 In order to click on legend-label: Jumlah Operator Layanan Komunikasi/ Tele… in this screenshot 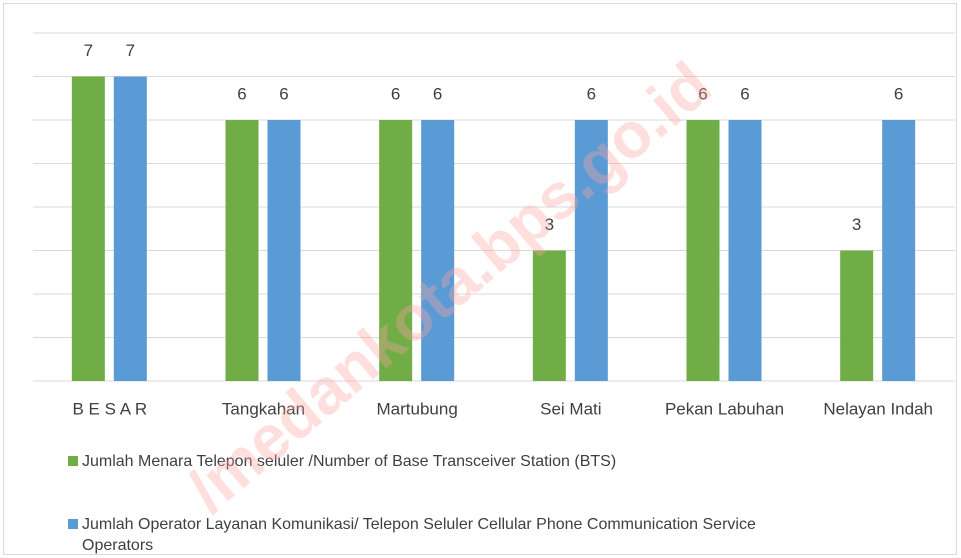, I will do `click(419, 535)`.